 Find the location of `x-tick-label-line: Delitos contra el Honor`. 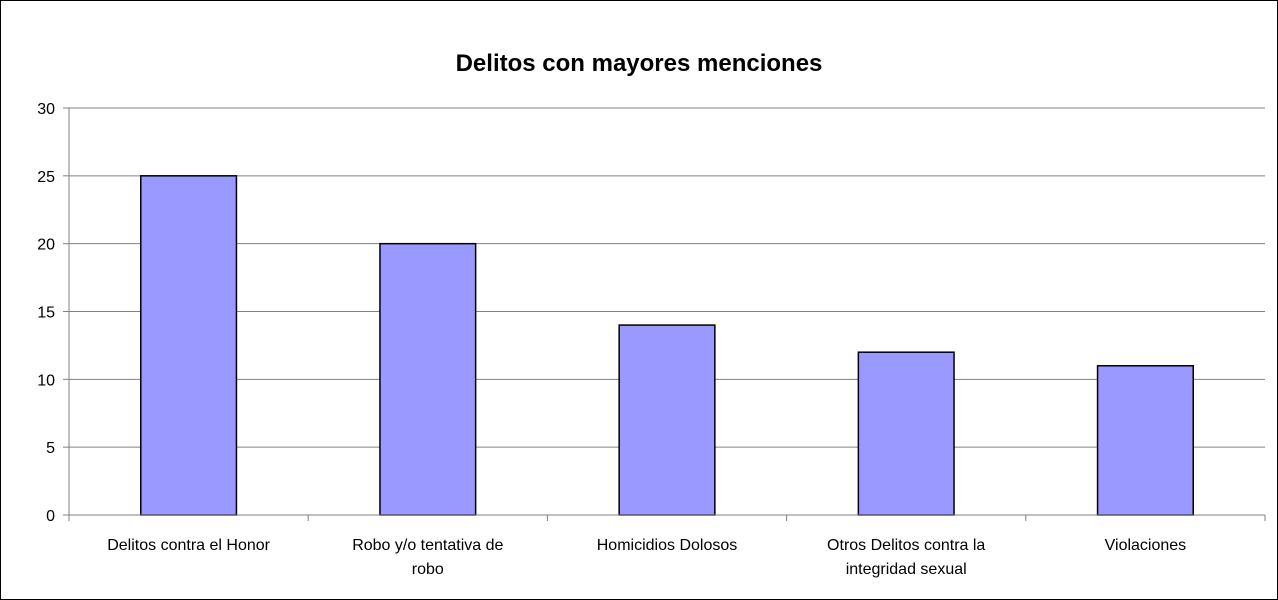

x-tick-label-line: Delitos contra el Honor is located at coordinates (188, 545).